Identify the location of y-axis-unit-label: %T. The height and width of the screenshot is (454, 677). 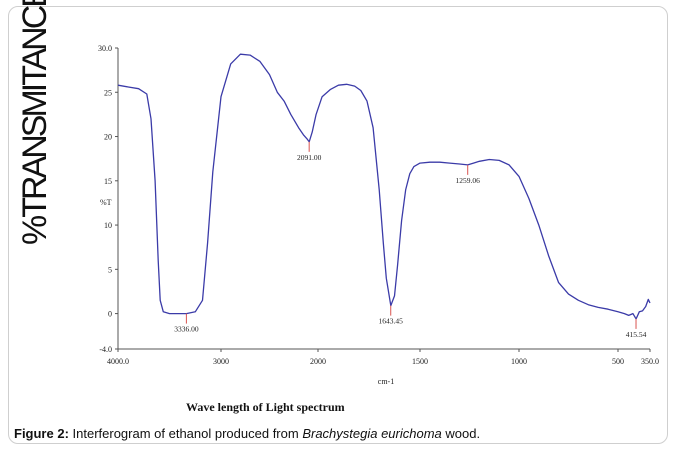
(106, 202).